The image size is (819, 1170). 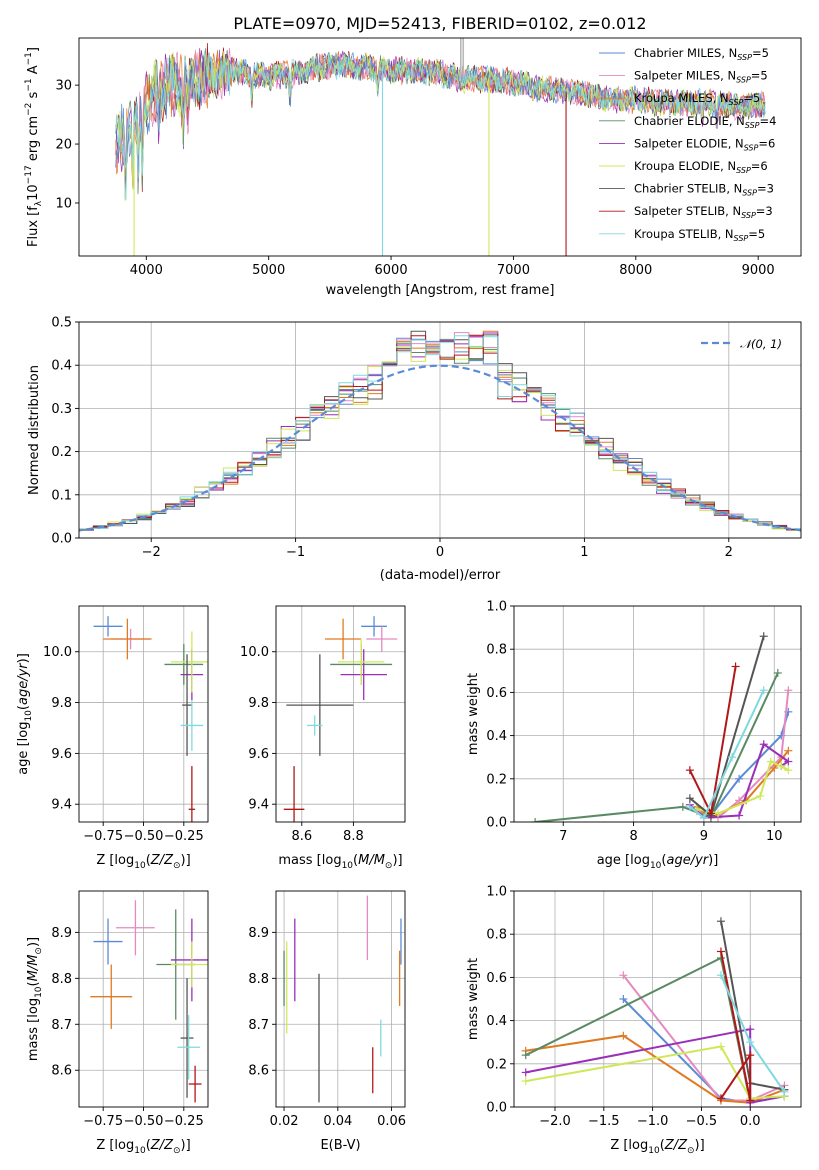 What do you see at coordinates (604, 1121) in the screenshot?
I see `weight_vs_Z-xtick-label: −1.5` at bounding box center [604, 1121].